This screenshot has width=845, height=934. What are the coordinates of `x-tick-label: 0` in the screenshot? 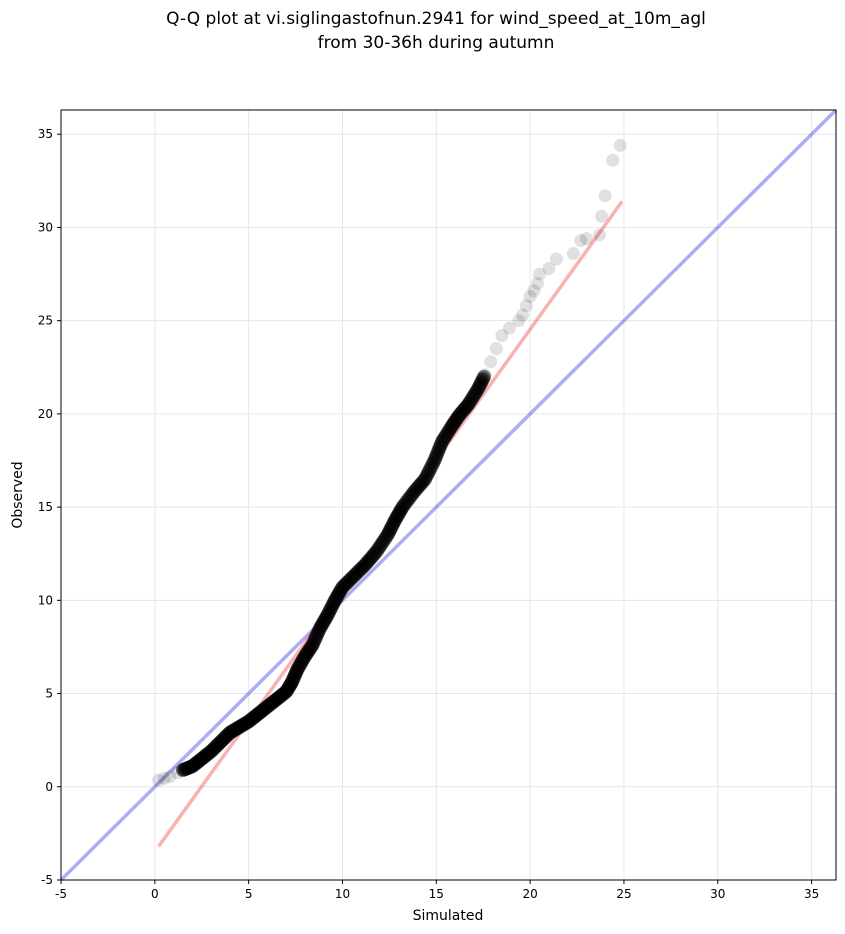 It's located at (155, 894).